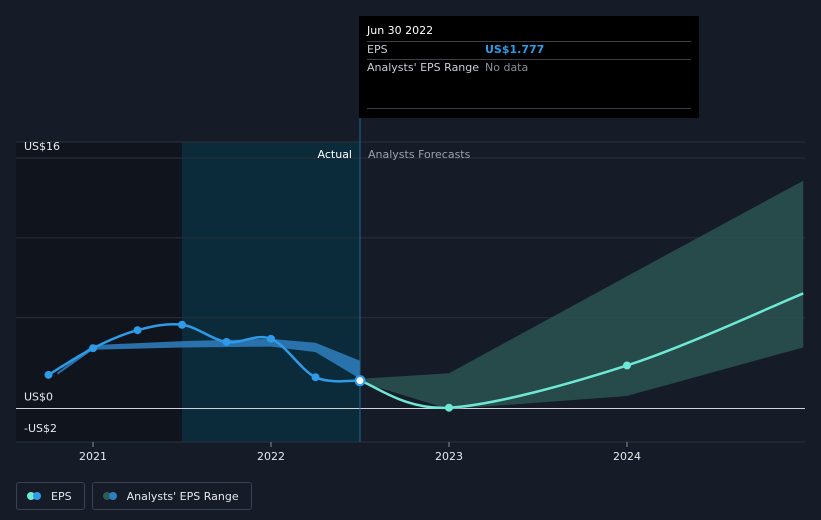 The image size is (821, 520). What do you see at coordinates (419, 154) in the screenshot?
I see `forecast-label: Analysts Forecasts` at bounding box center [419, 154].